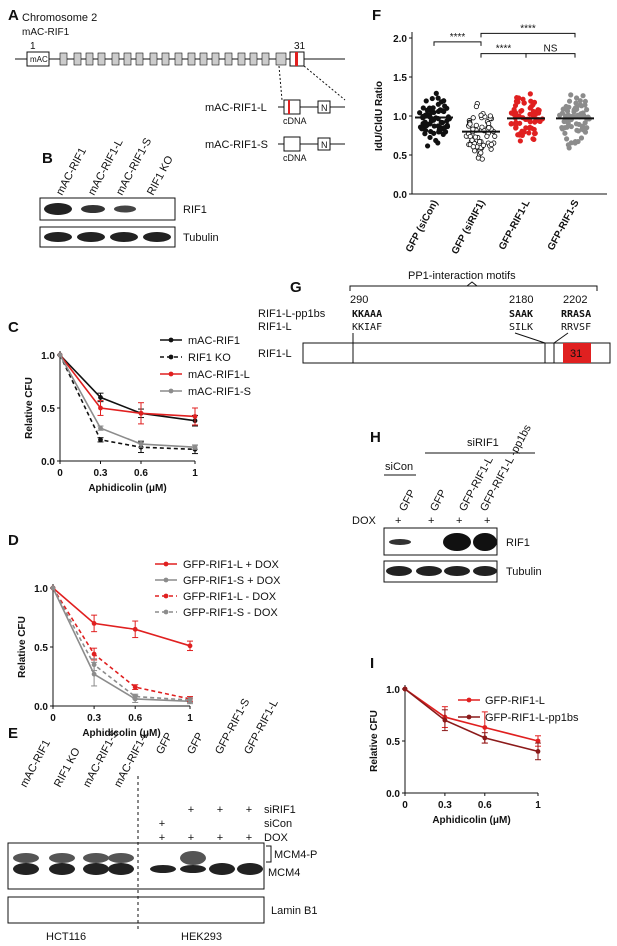  Describe the element at coordinates (532, 718) in the screenshot. I see `legend-i-item: GFP-RIF1-L-pp1bs` at that location.